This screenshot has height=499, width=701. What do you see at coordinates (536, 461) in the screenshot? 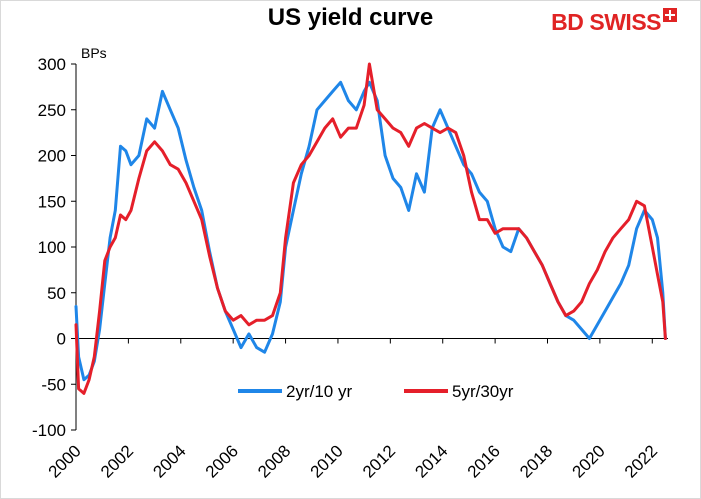
I see `x-tick-label: 2018` at bounding box center [536, 461].